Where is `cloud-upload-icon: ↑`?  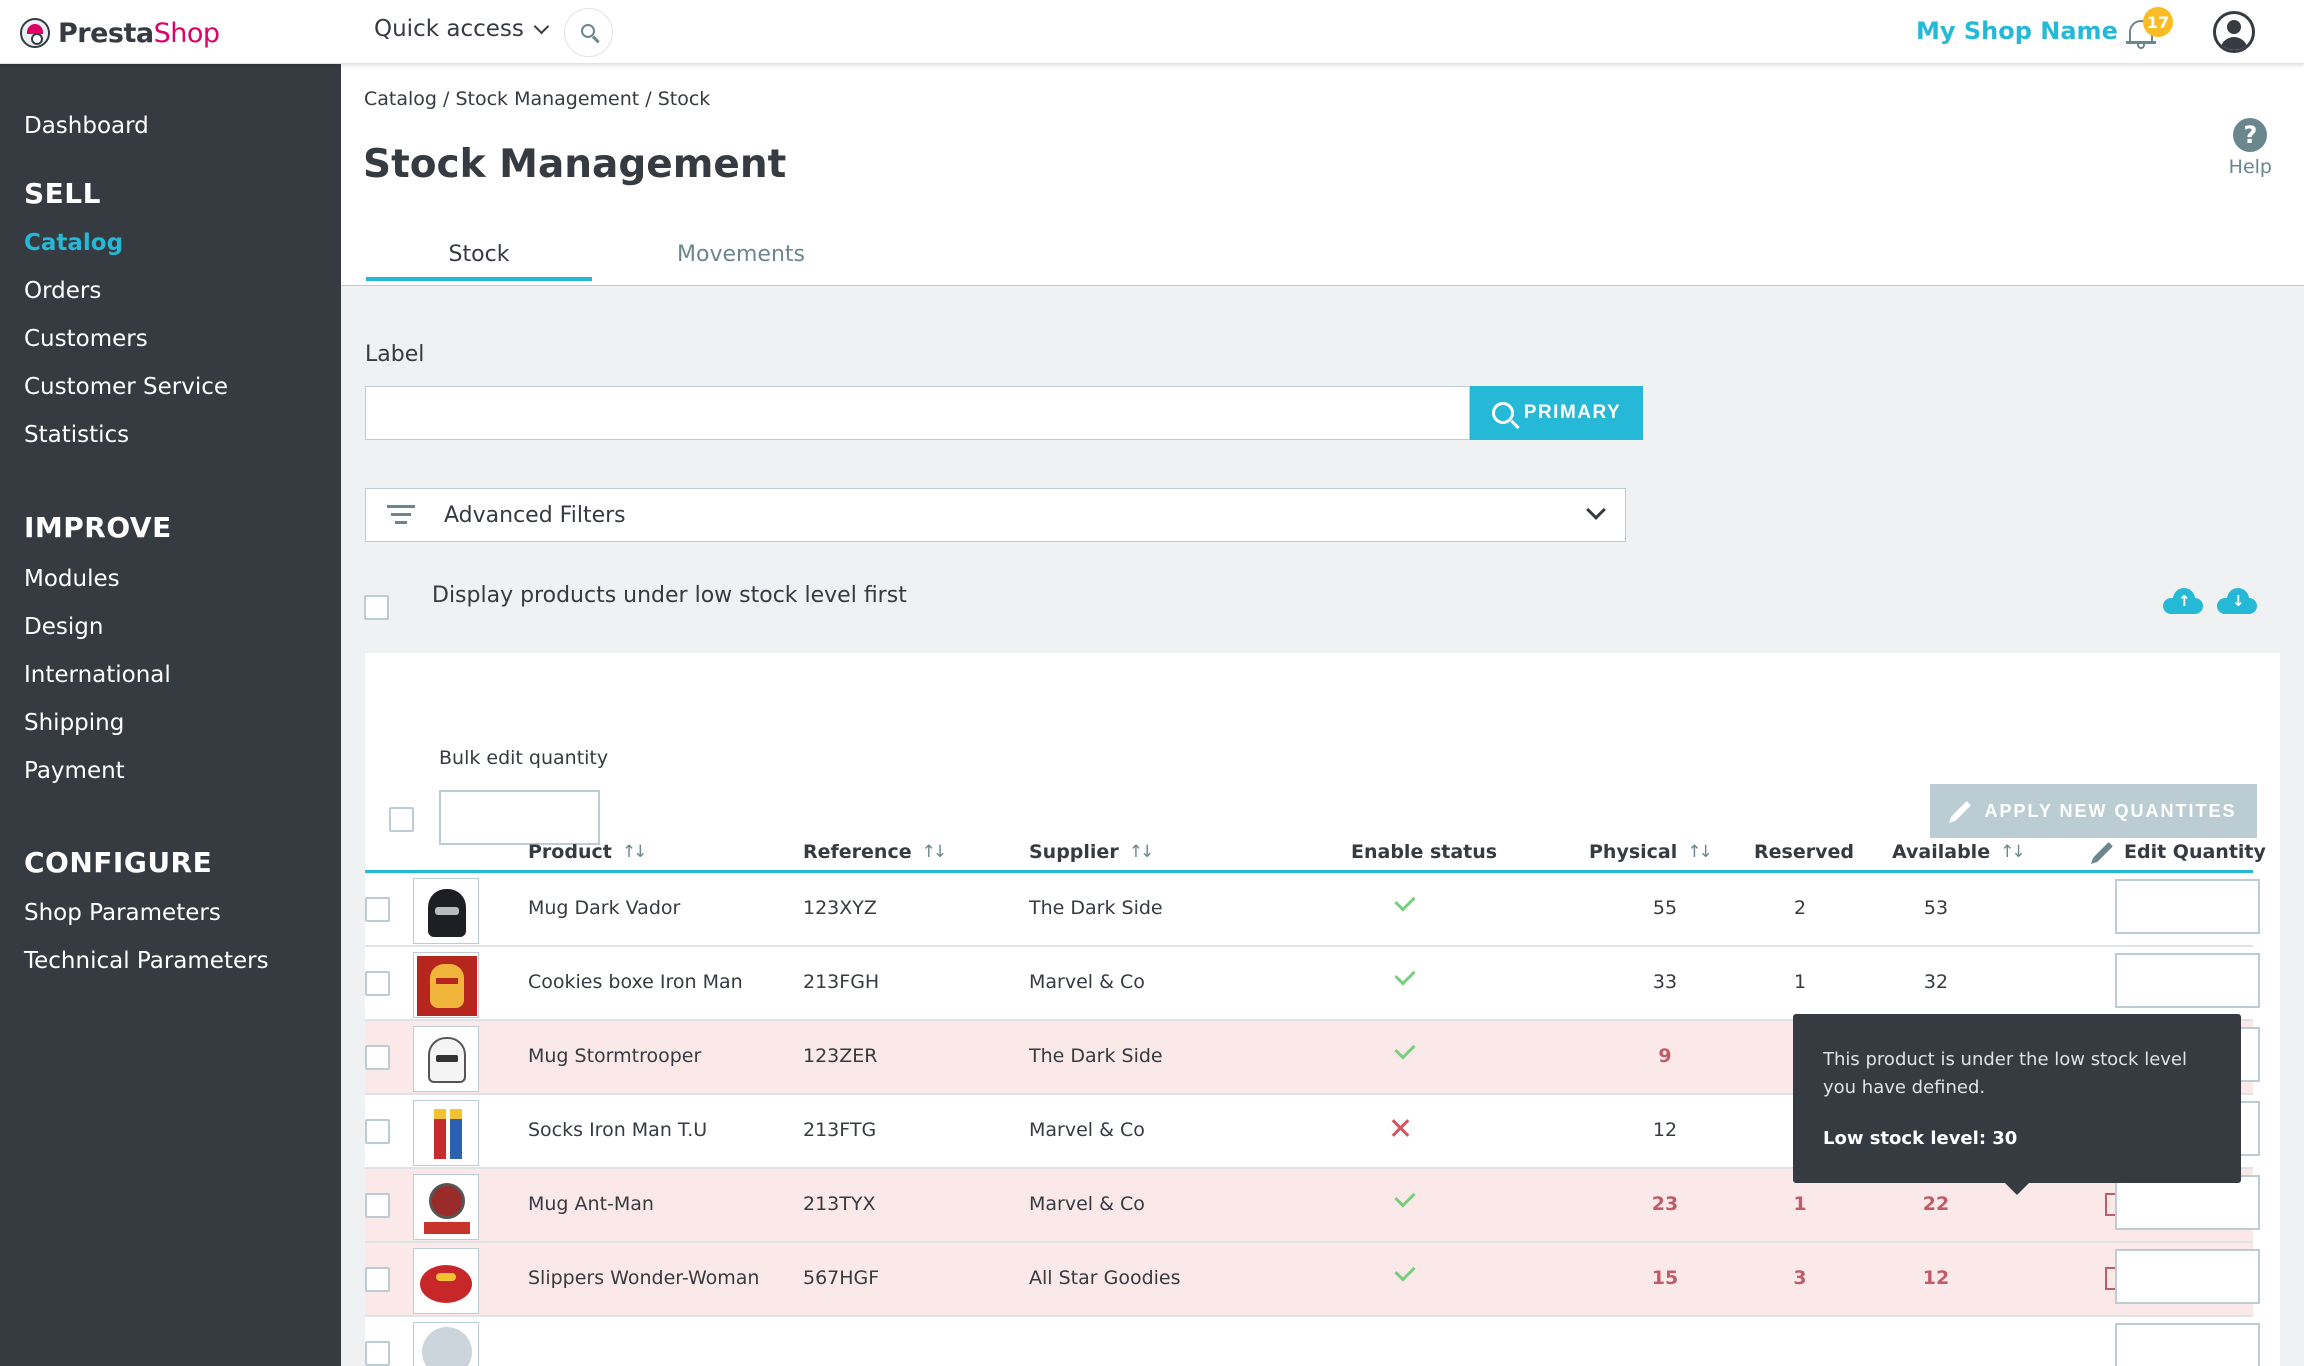
cloud-upload-icon: ↑ is located at coordinates (2183, 601).